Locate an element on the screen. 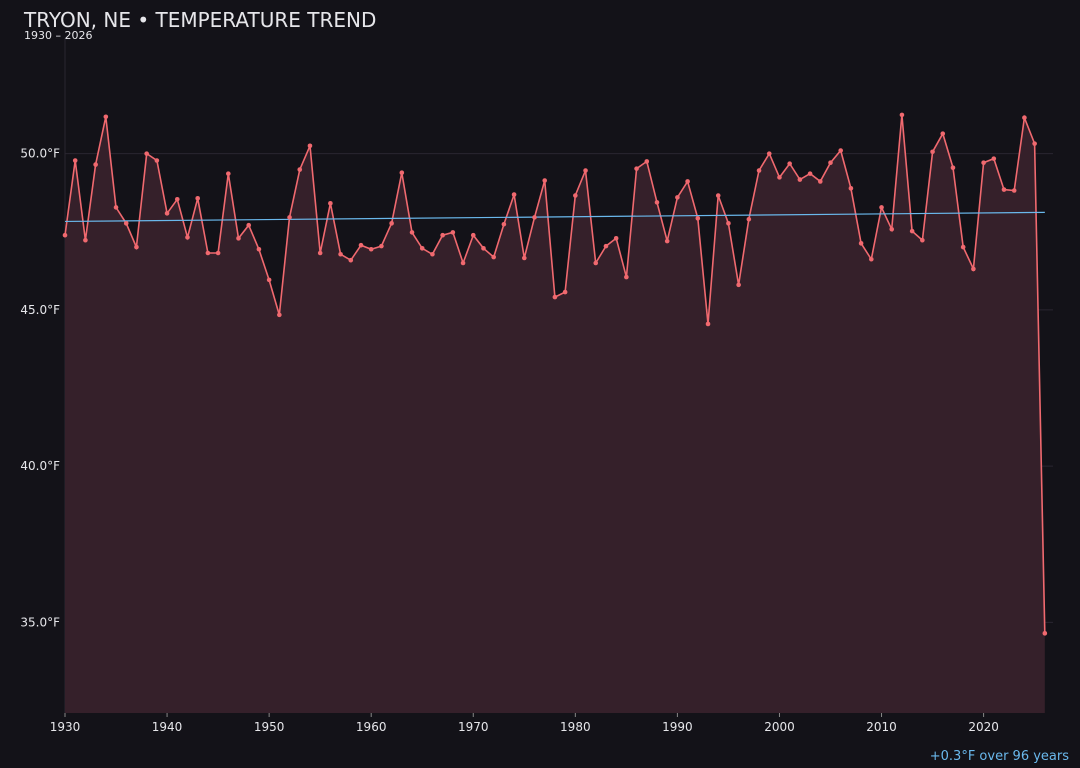  chart-subtitle: 1930 – 2026 is located at coordinates (58, 35).